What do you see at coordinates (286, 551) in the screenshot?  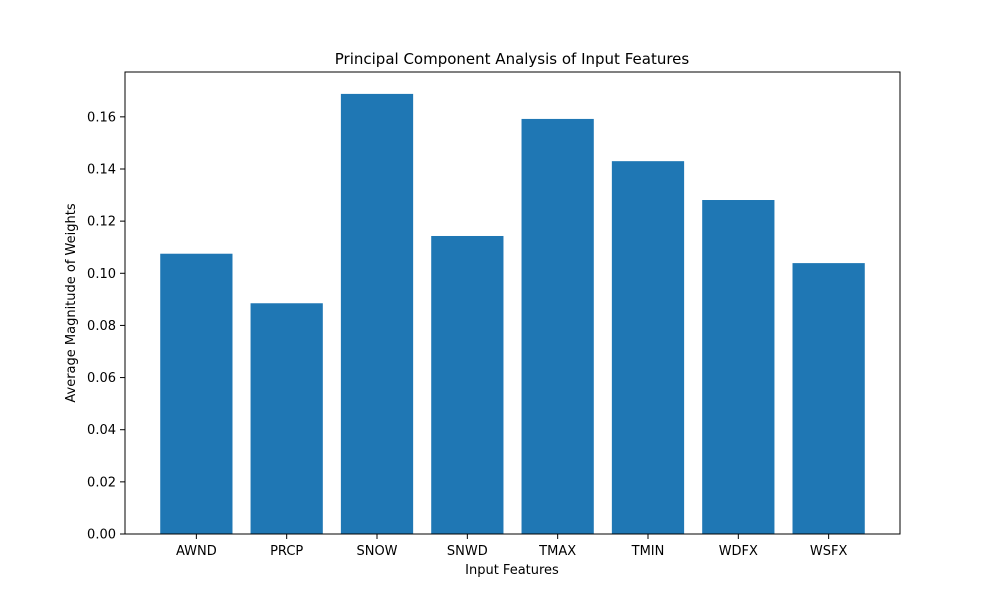 I see `x-tick-label: PRCP` at bounding box center [286, 551].